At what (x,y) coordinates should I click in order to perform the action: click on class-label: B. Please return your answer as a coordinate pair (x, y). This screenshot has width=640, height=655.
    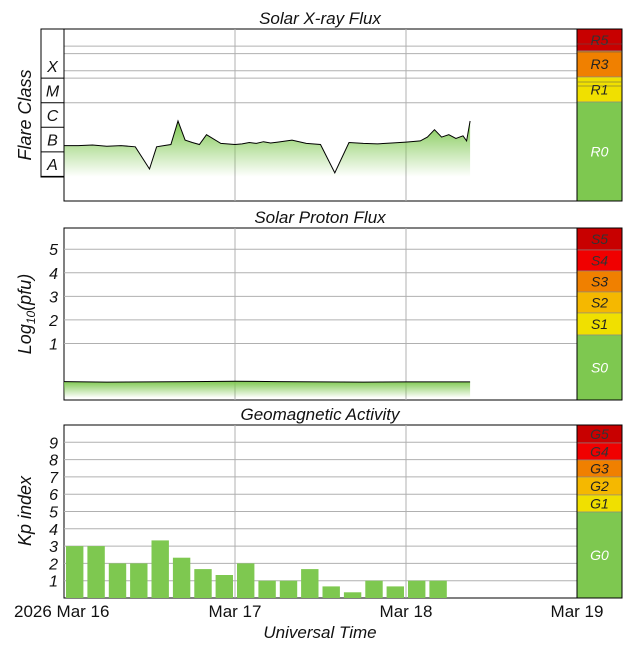
    Looking at the image, I should click on (52, 141).